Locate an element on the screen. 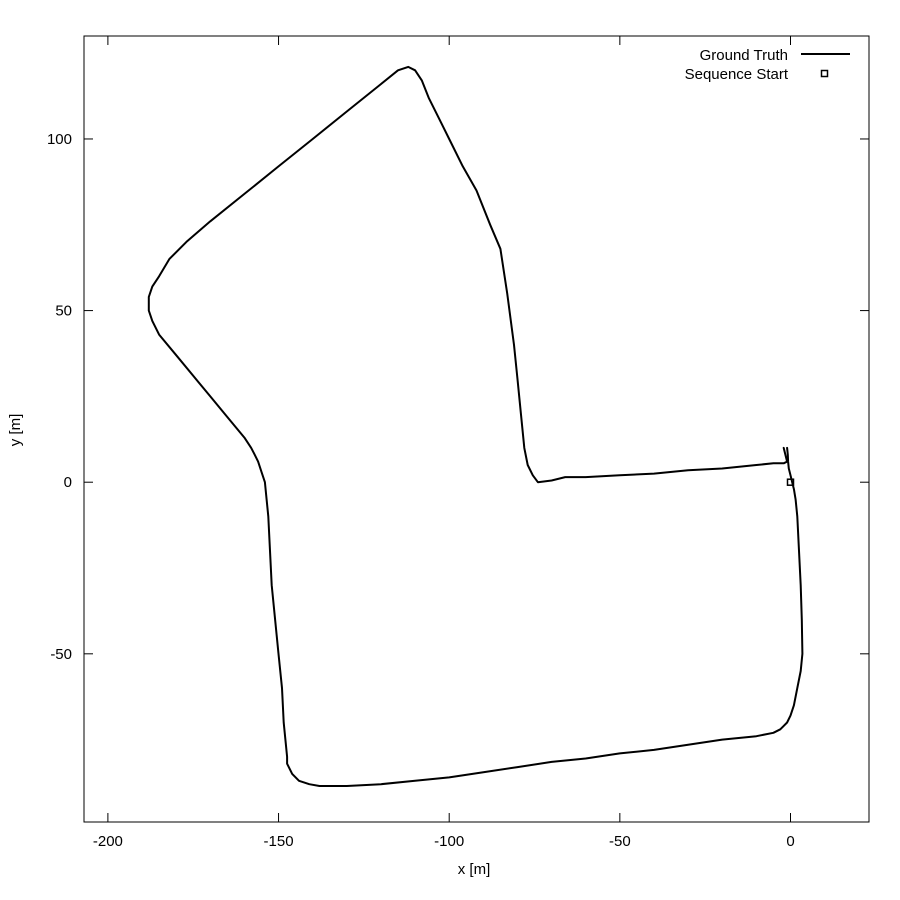  legend: Ground Truth Sequence Start is located at coordinates (767, 65).